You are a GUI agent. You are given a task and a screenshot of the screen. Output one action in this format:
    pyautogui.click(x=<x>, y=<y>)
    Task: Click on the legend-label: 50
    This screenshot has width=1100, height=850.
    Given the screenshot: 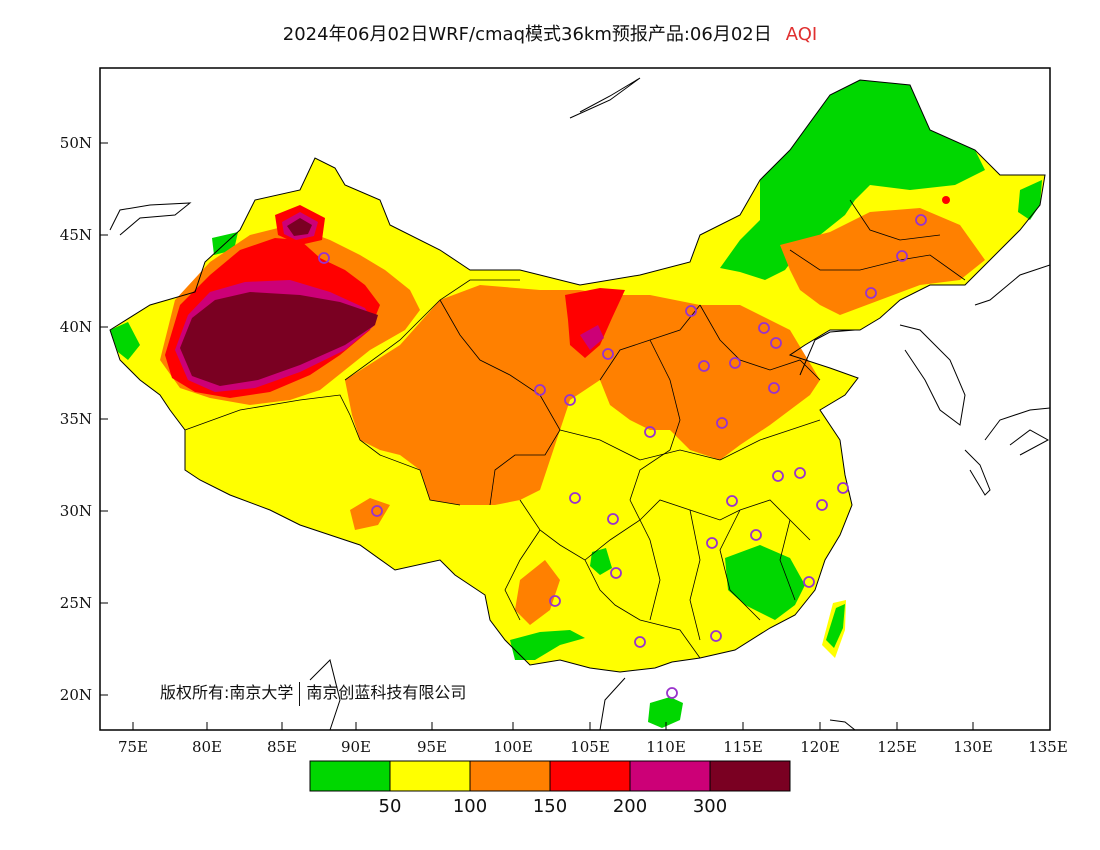 What is the action you would take?
    pyautogui.click(x=390, y=806)
    